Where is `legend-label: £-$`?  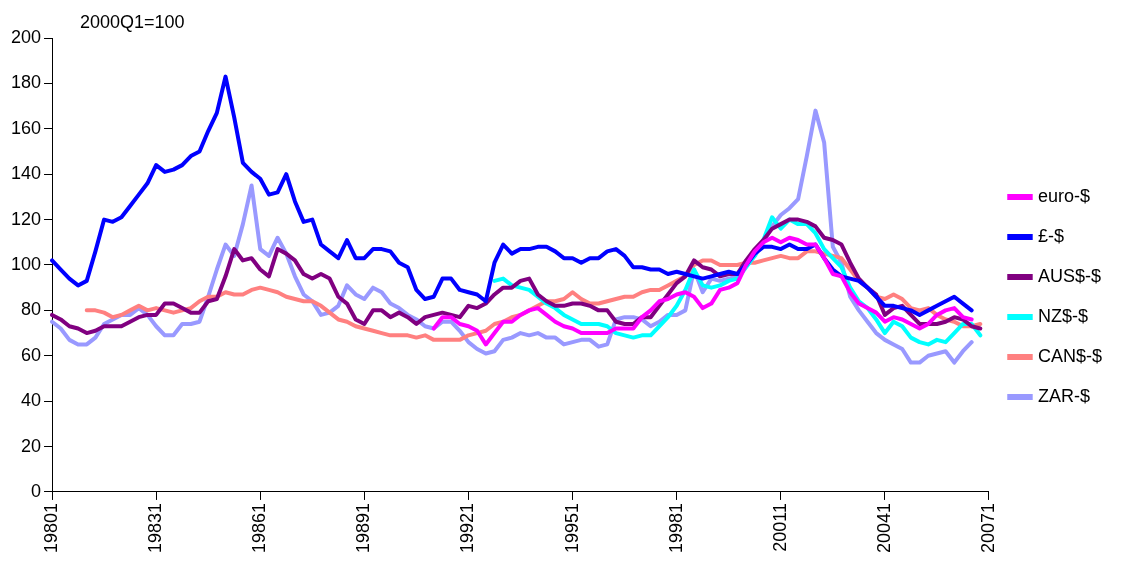 legend-label: £-$ is located at coordinates (1050, 235).